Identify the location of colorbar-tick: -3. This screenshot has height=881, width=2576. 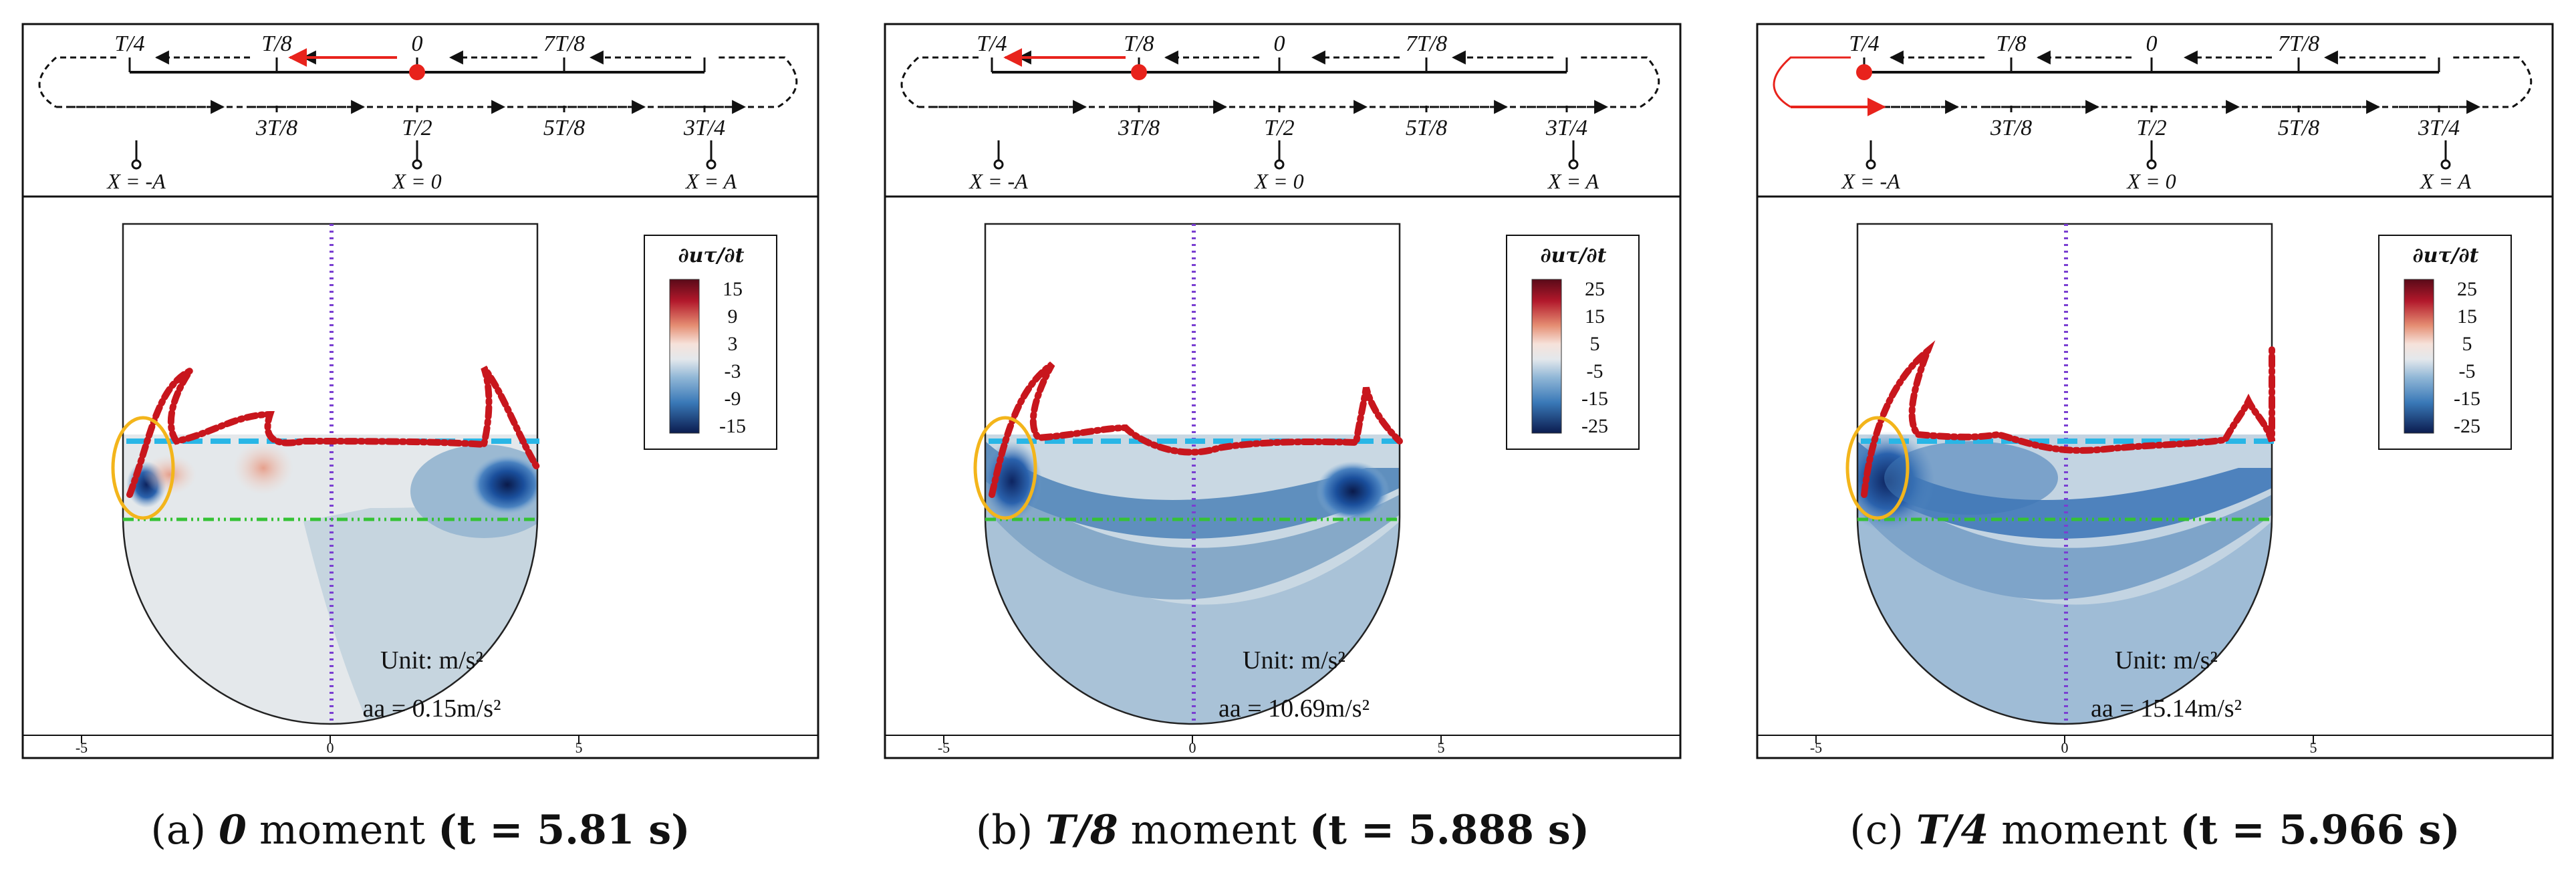
(733, 371).